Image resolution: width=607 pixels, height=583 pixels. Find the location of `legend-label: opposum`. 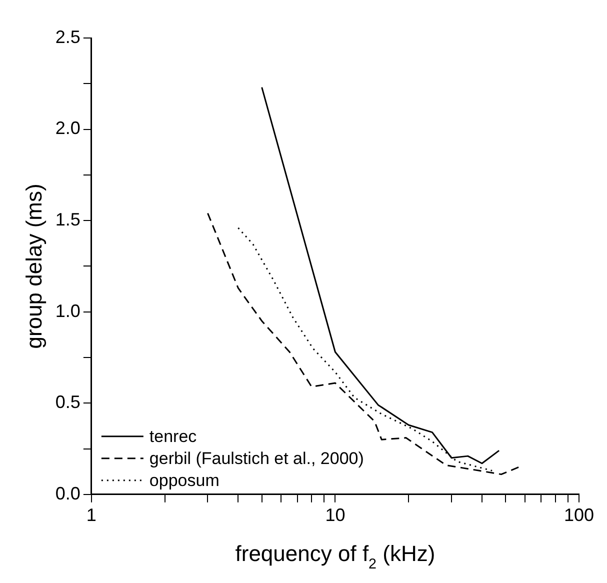

legend-label: opposum is located at coordinates (184, 480).